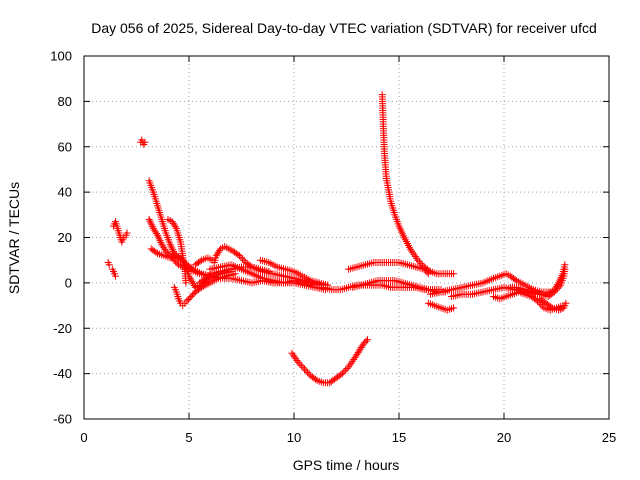 Image resolution: width=640 pixels, height=480 pixels. What do you see at coordinates (14, 238) in the screenshot?
I see `y-axis-label: SDTVAR / TECUs` at bounding box center [14, 238].